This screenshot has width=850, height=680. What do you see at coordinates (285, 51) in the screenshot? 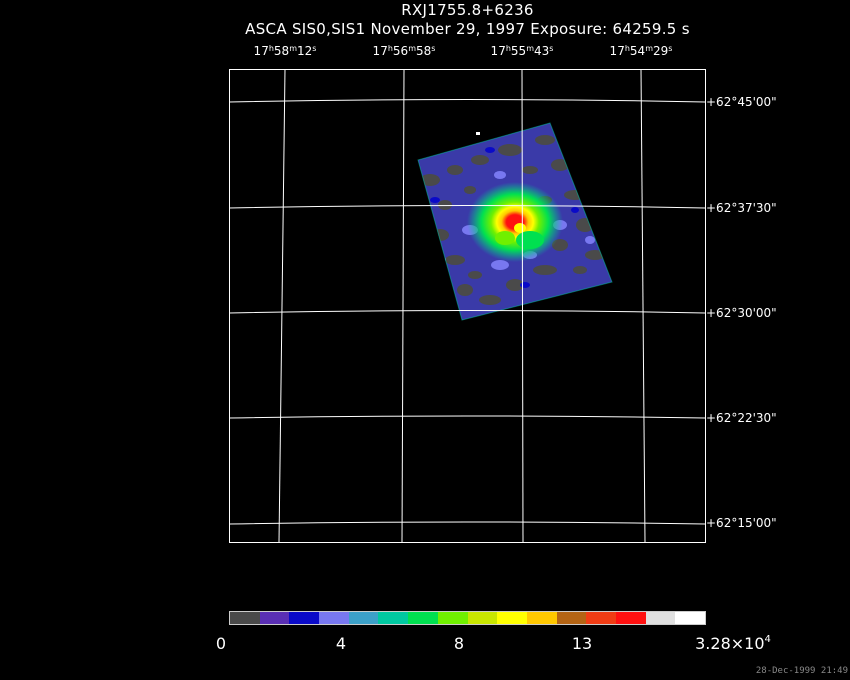
I see `ra-tick-label: 17h58m12s` at bounding box center [285, 51].